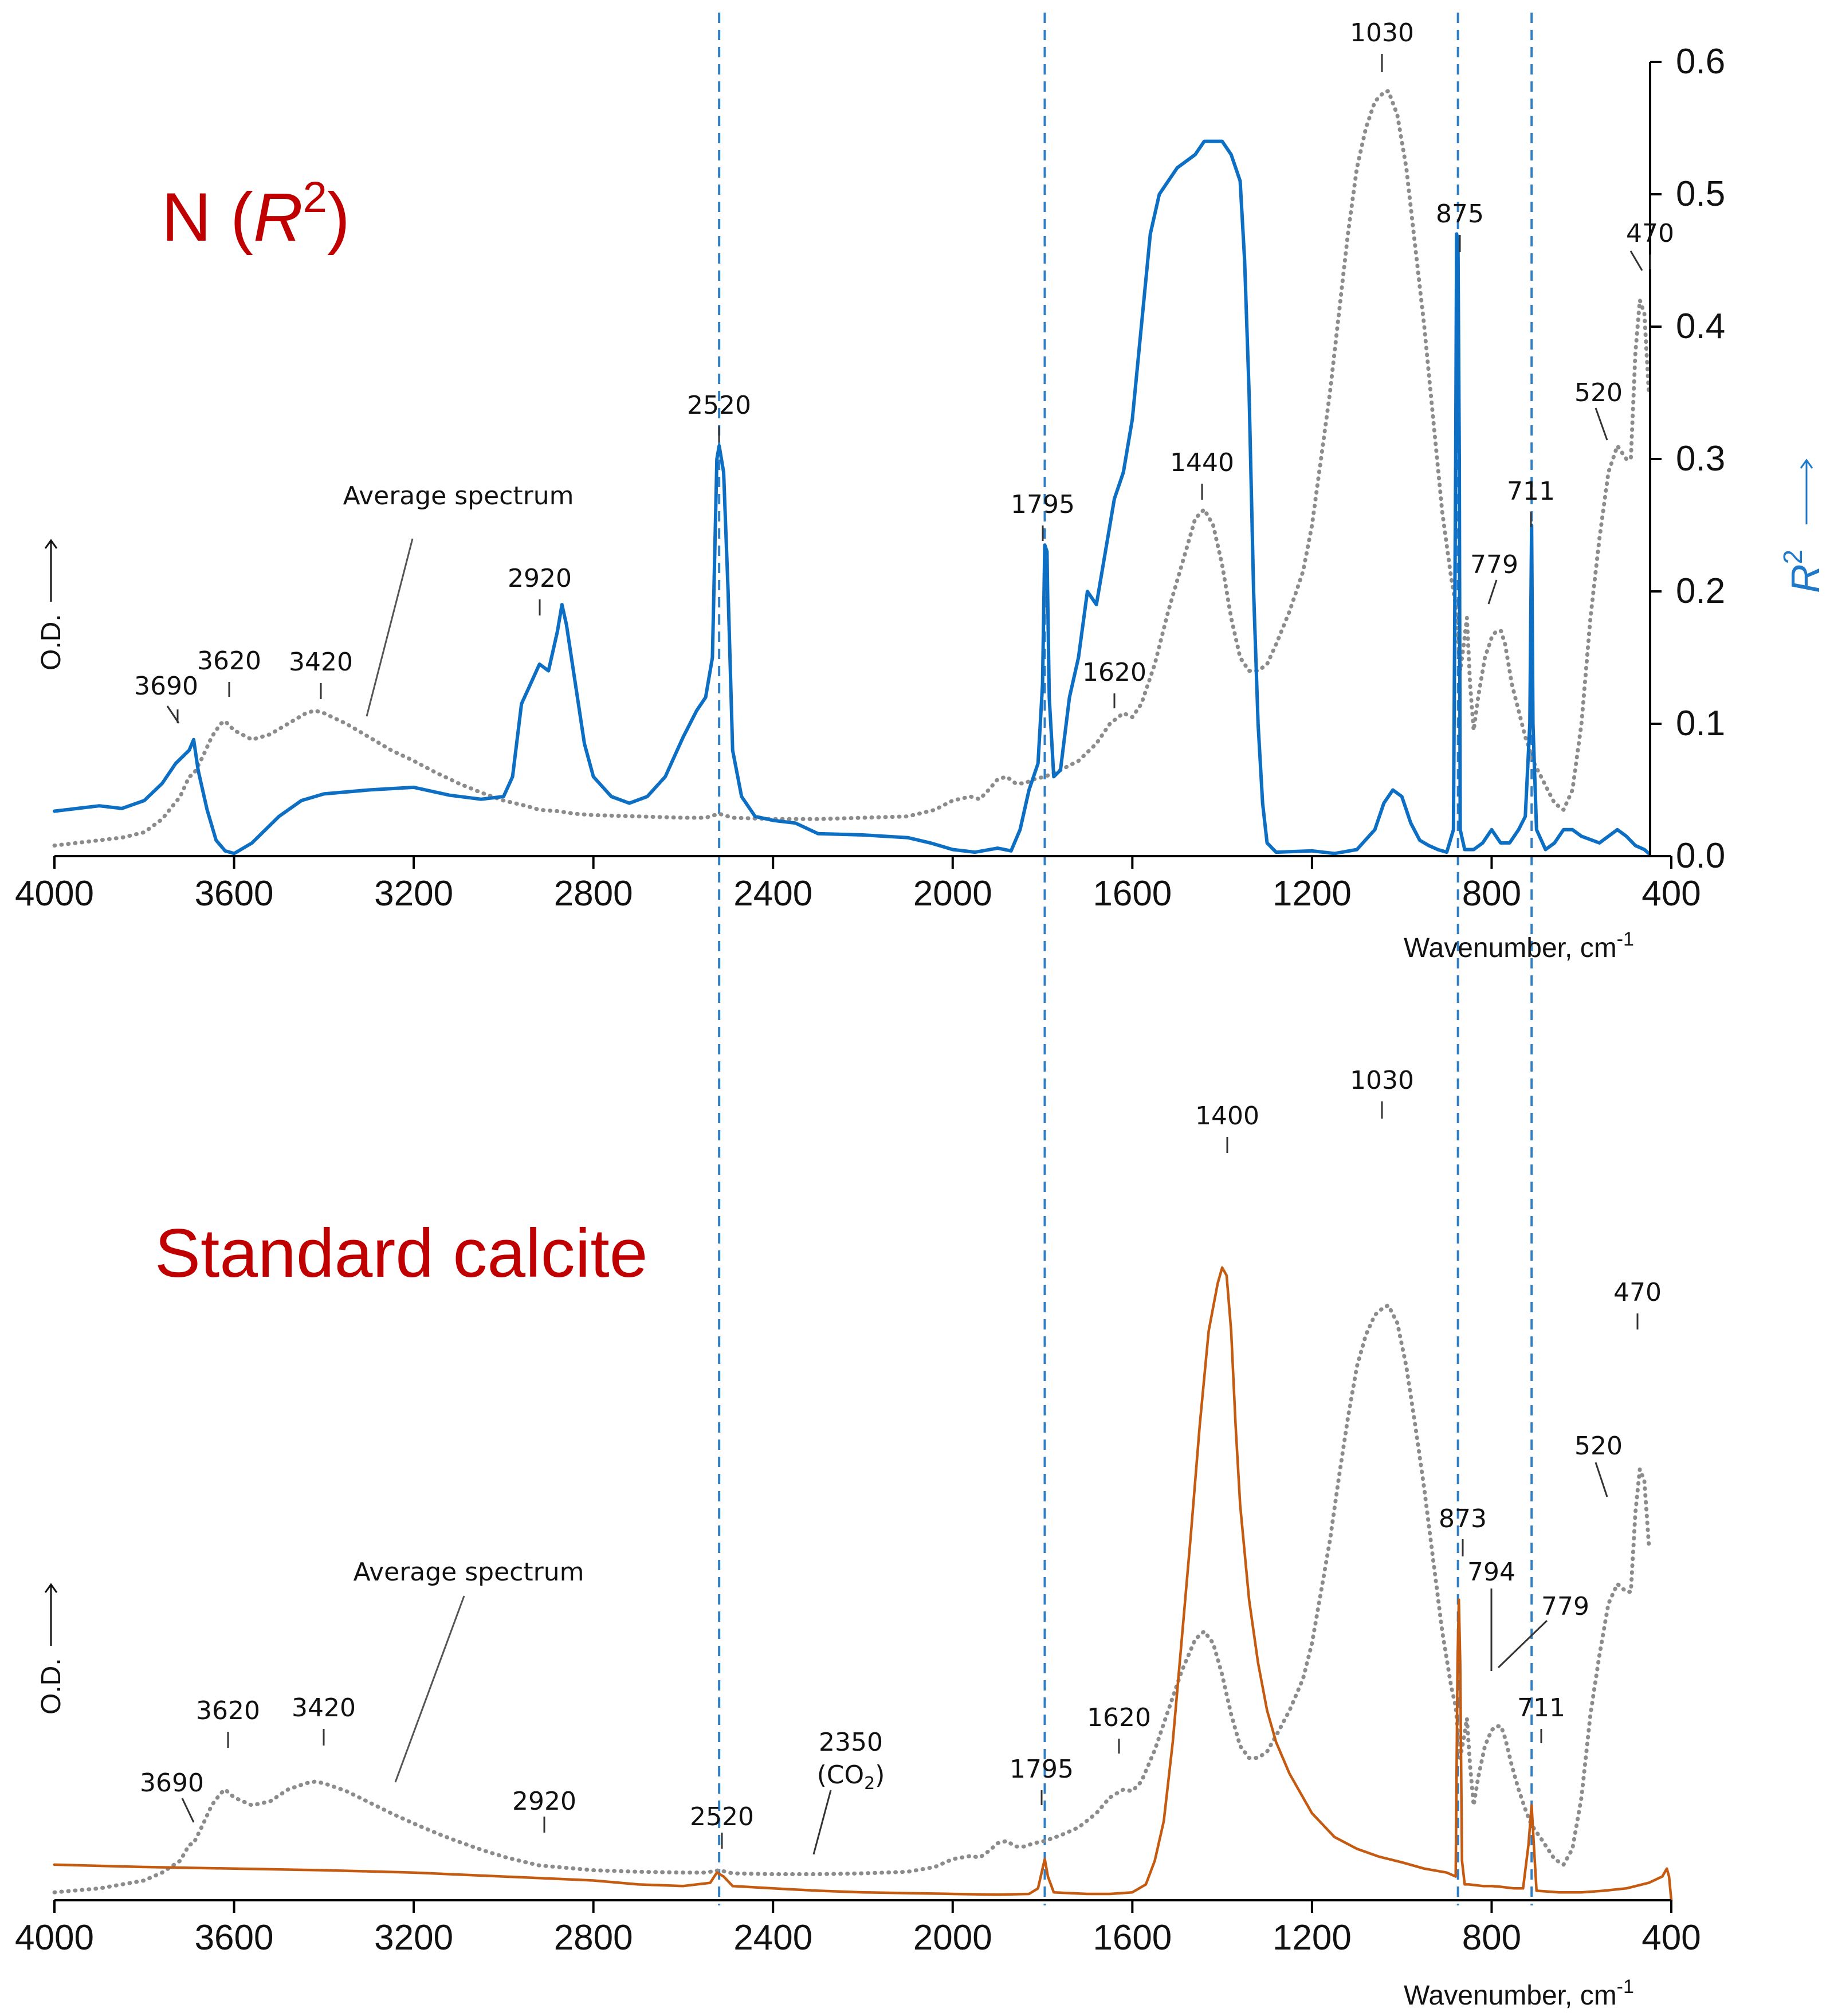 The image size is (1830, 2016). What do you see at coordinates (1565, 1606) in the screenshot?
I see `bottom-peak-label-779: 779` at bounding box center [1565, 1606].